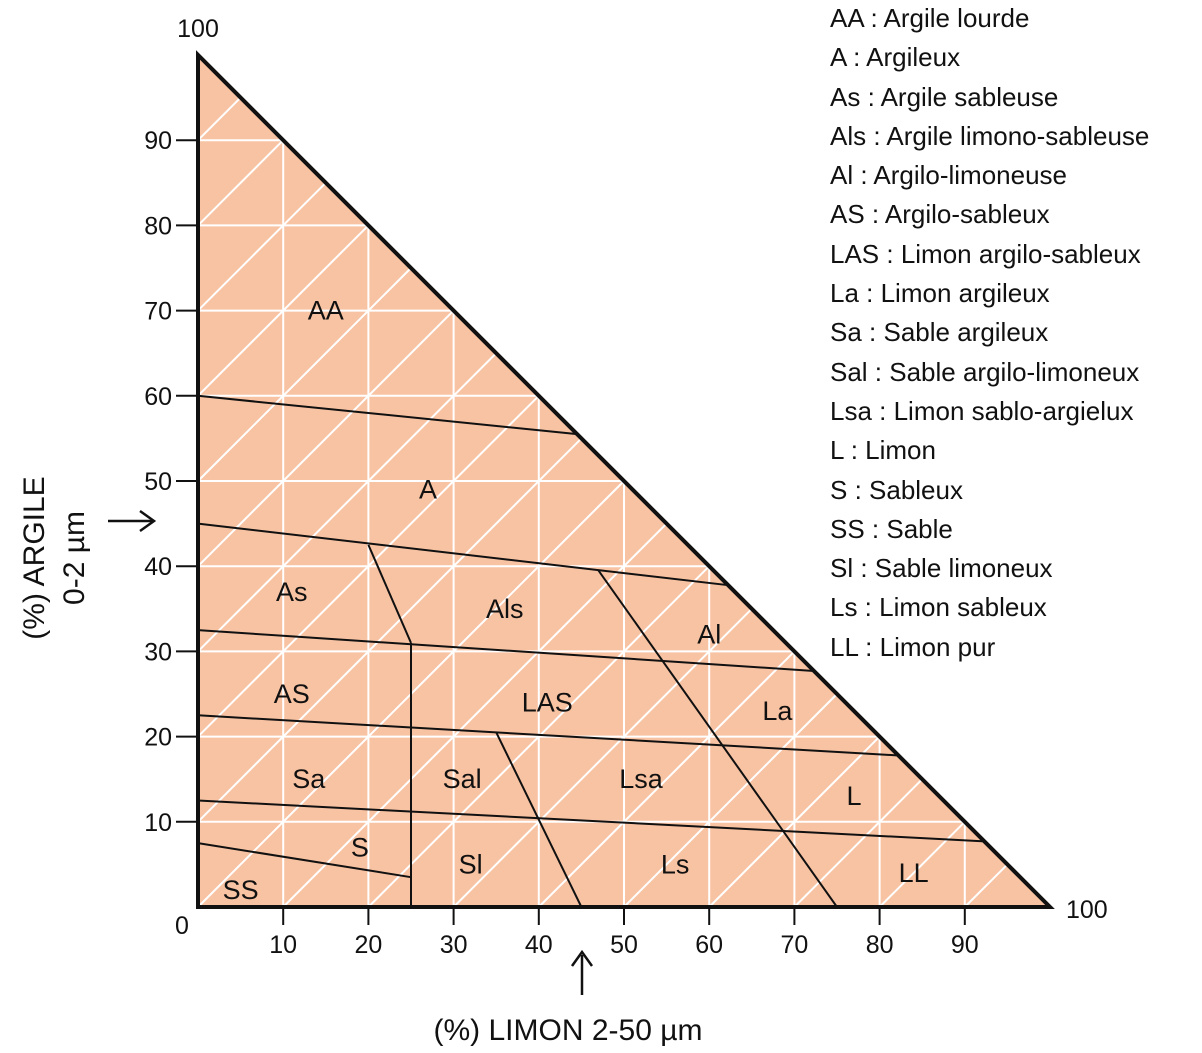 The image size is (1202, 1053). Describe the element at coordinates (941, 568) in the screenshot. I see `legend-item: Sl : Sable limoneux` at that location.